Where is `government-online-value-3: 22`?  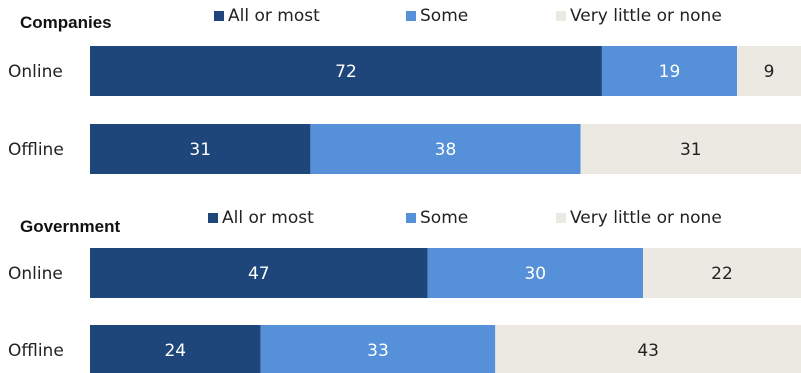
government-online-value-3: 22 is located at coordinates (722, 274).